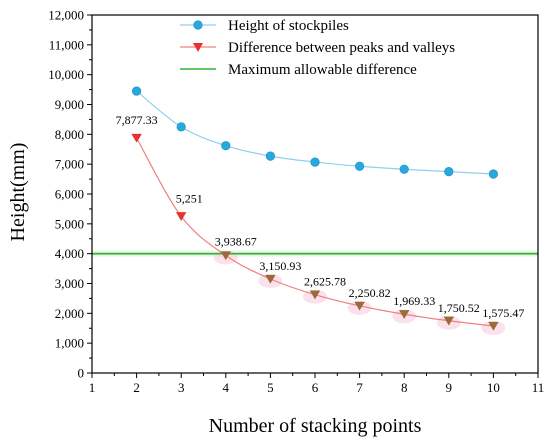 Image resolution: width=550 pixels, height=444 pixels. What do you see at coordinates (493, 387) in the screenshot?
I see `x-tick-label: 10` at bounding box center [493, 387].